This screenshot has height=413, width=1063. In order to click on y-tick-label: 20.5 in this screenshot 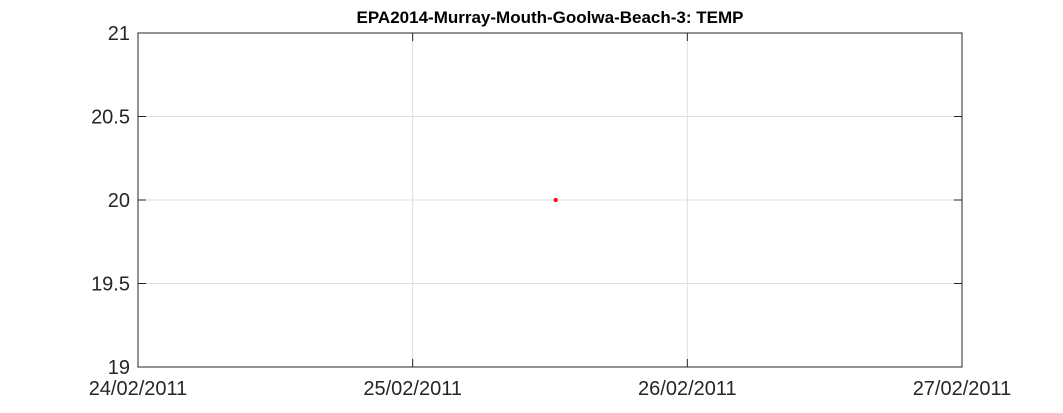, I will do `click(110, 118)`.